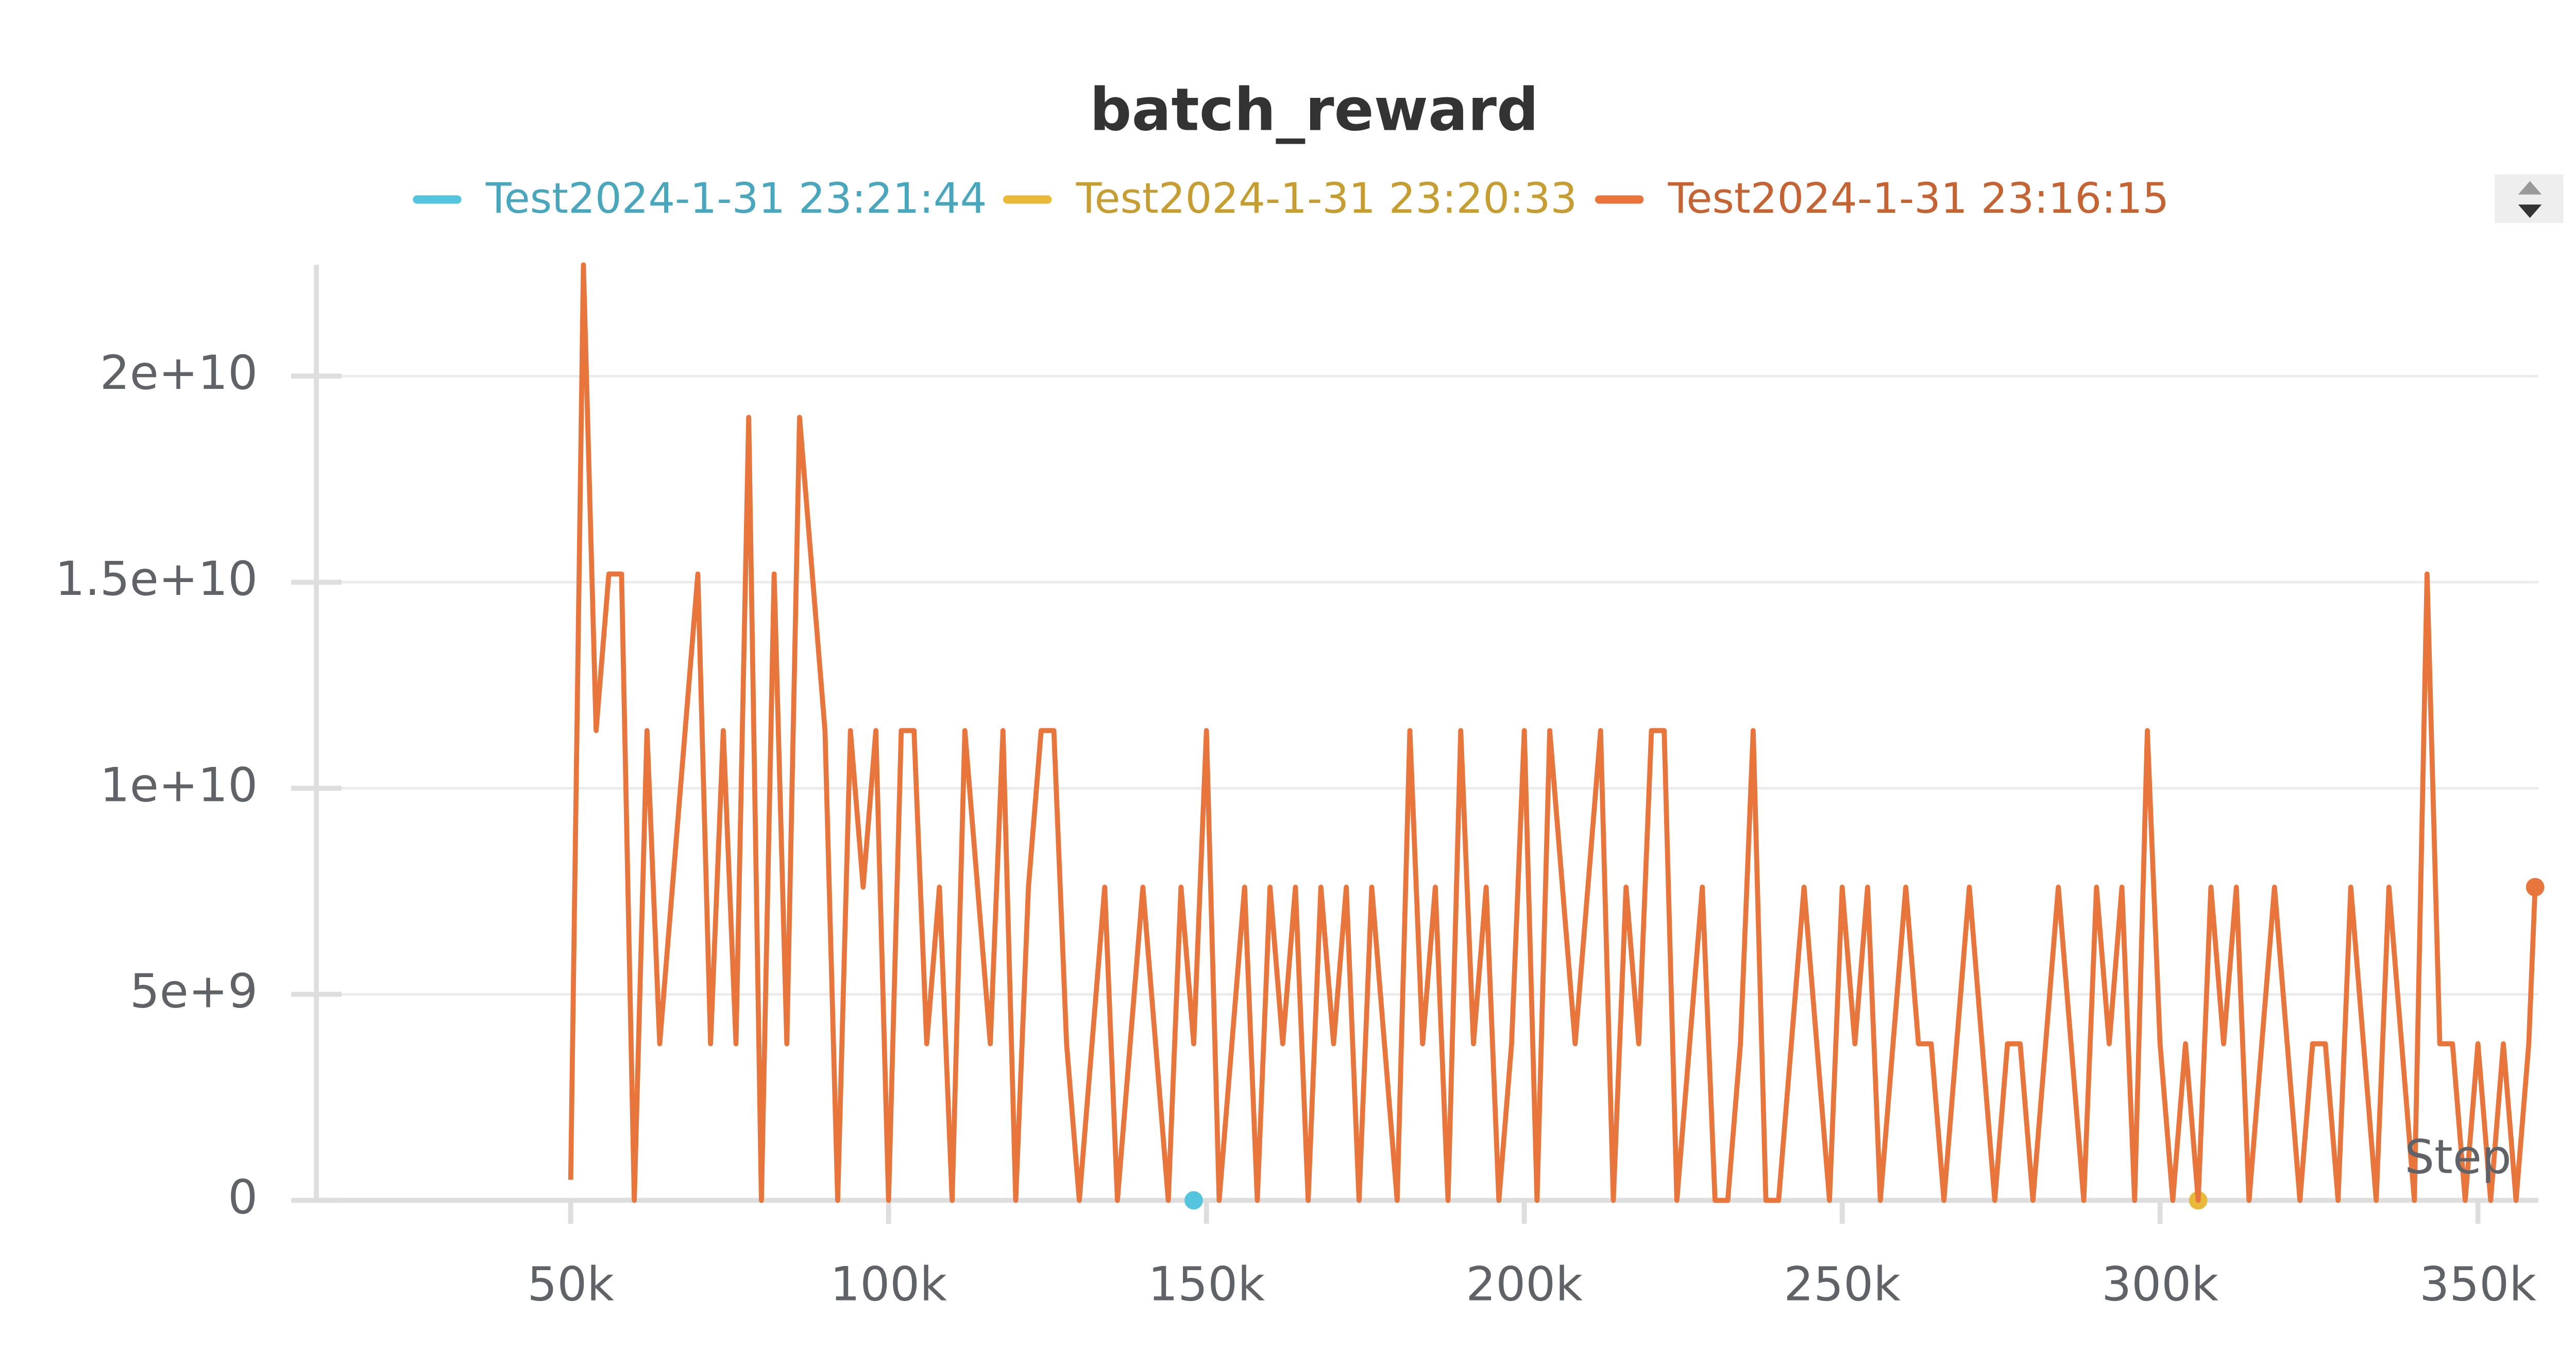  What do you see at coordinates (1524, 1284) in the screenshot?
I see `x-tick-label: 200k` at bounding box center [1524, 1284].